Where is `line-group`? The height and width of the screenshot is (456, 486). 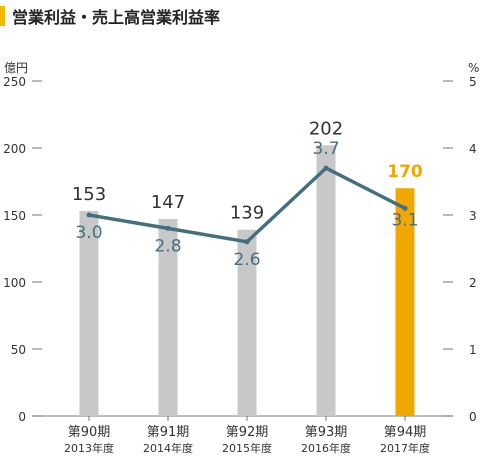
line-group is located at coordinates (247, 205).